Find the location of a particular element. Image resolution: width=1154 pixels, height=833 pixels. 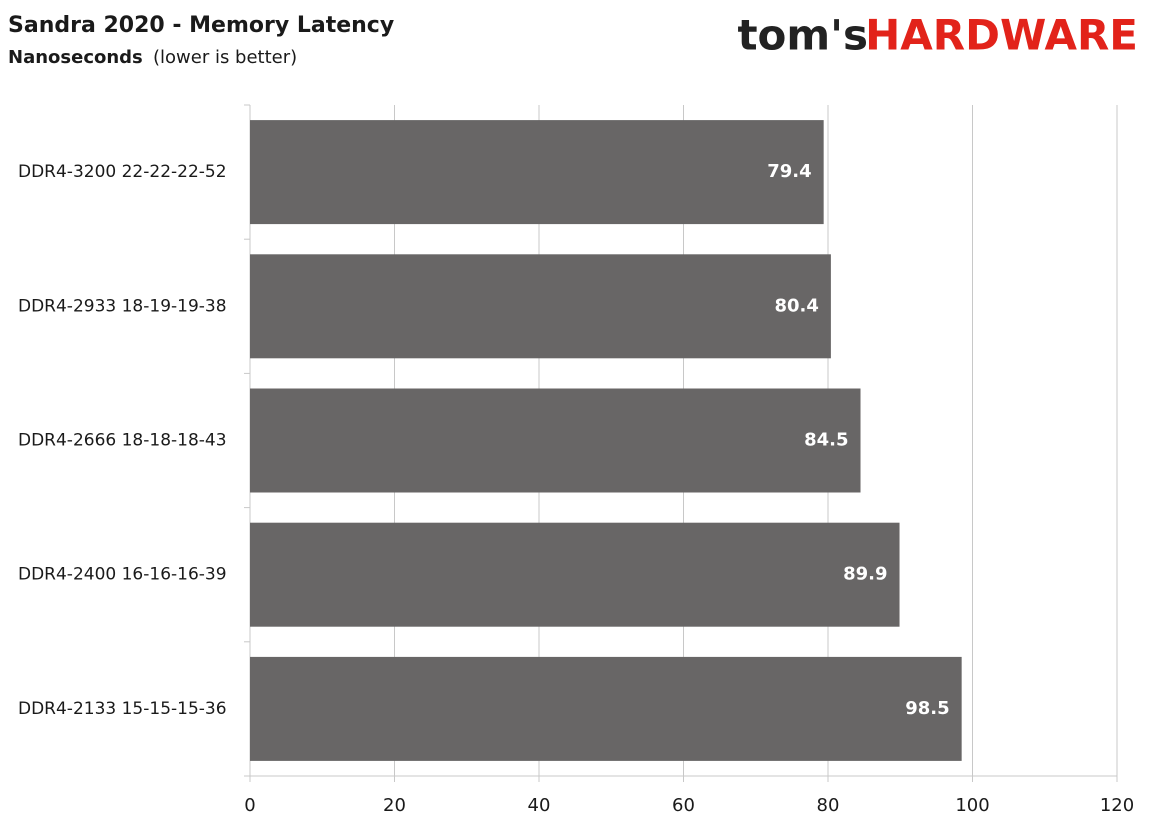

logo-left: tom's is located at coordinates (802, 35).